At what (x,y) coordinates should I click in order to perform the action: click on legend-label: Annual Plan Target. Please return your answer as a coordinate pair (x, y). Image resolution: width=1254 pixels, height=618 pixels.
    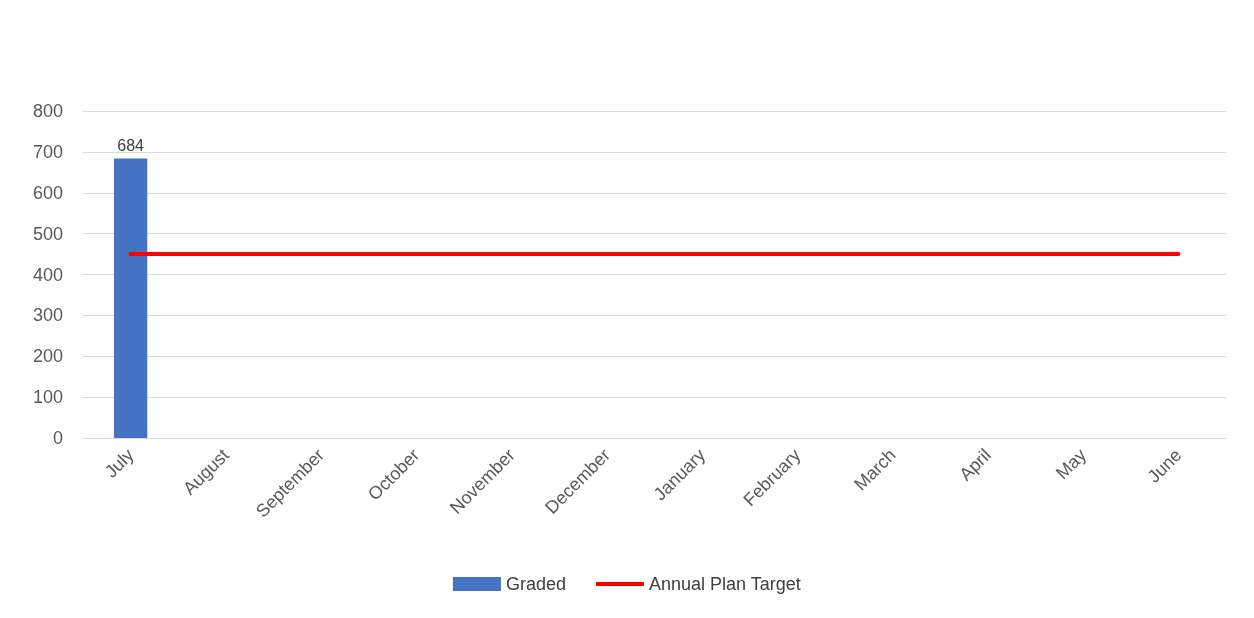
    Looking at the image, I should click on (724, 584).